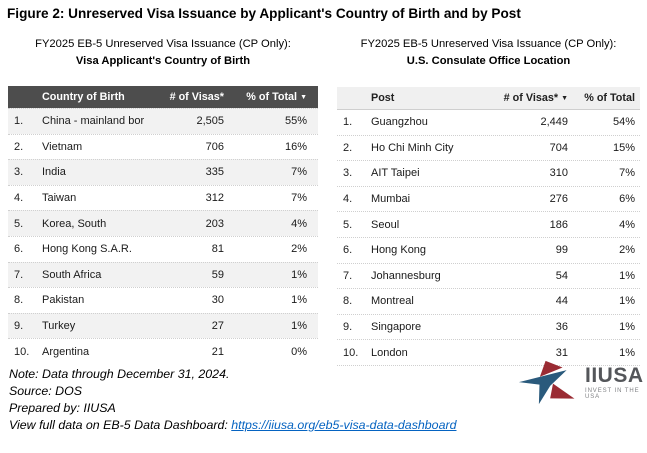 This screenshot has height=453, width=647. Describe the element at coordinates (348, 199) in the screenshot. I see `row-rank: 4.` at that location.